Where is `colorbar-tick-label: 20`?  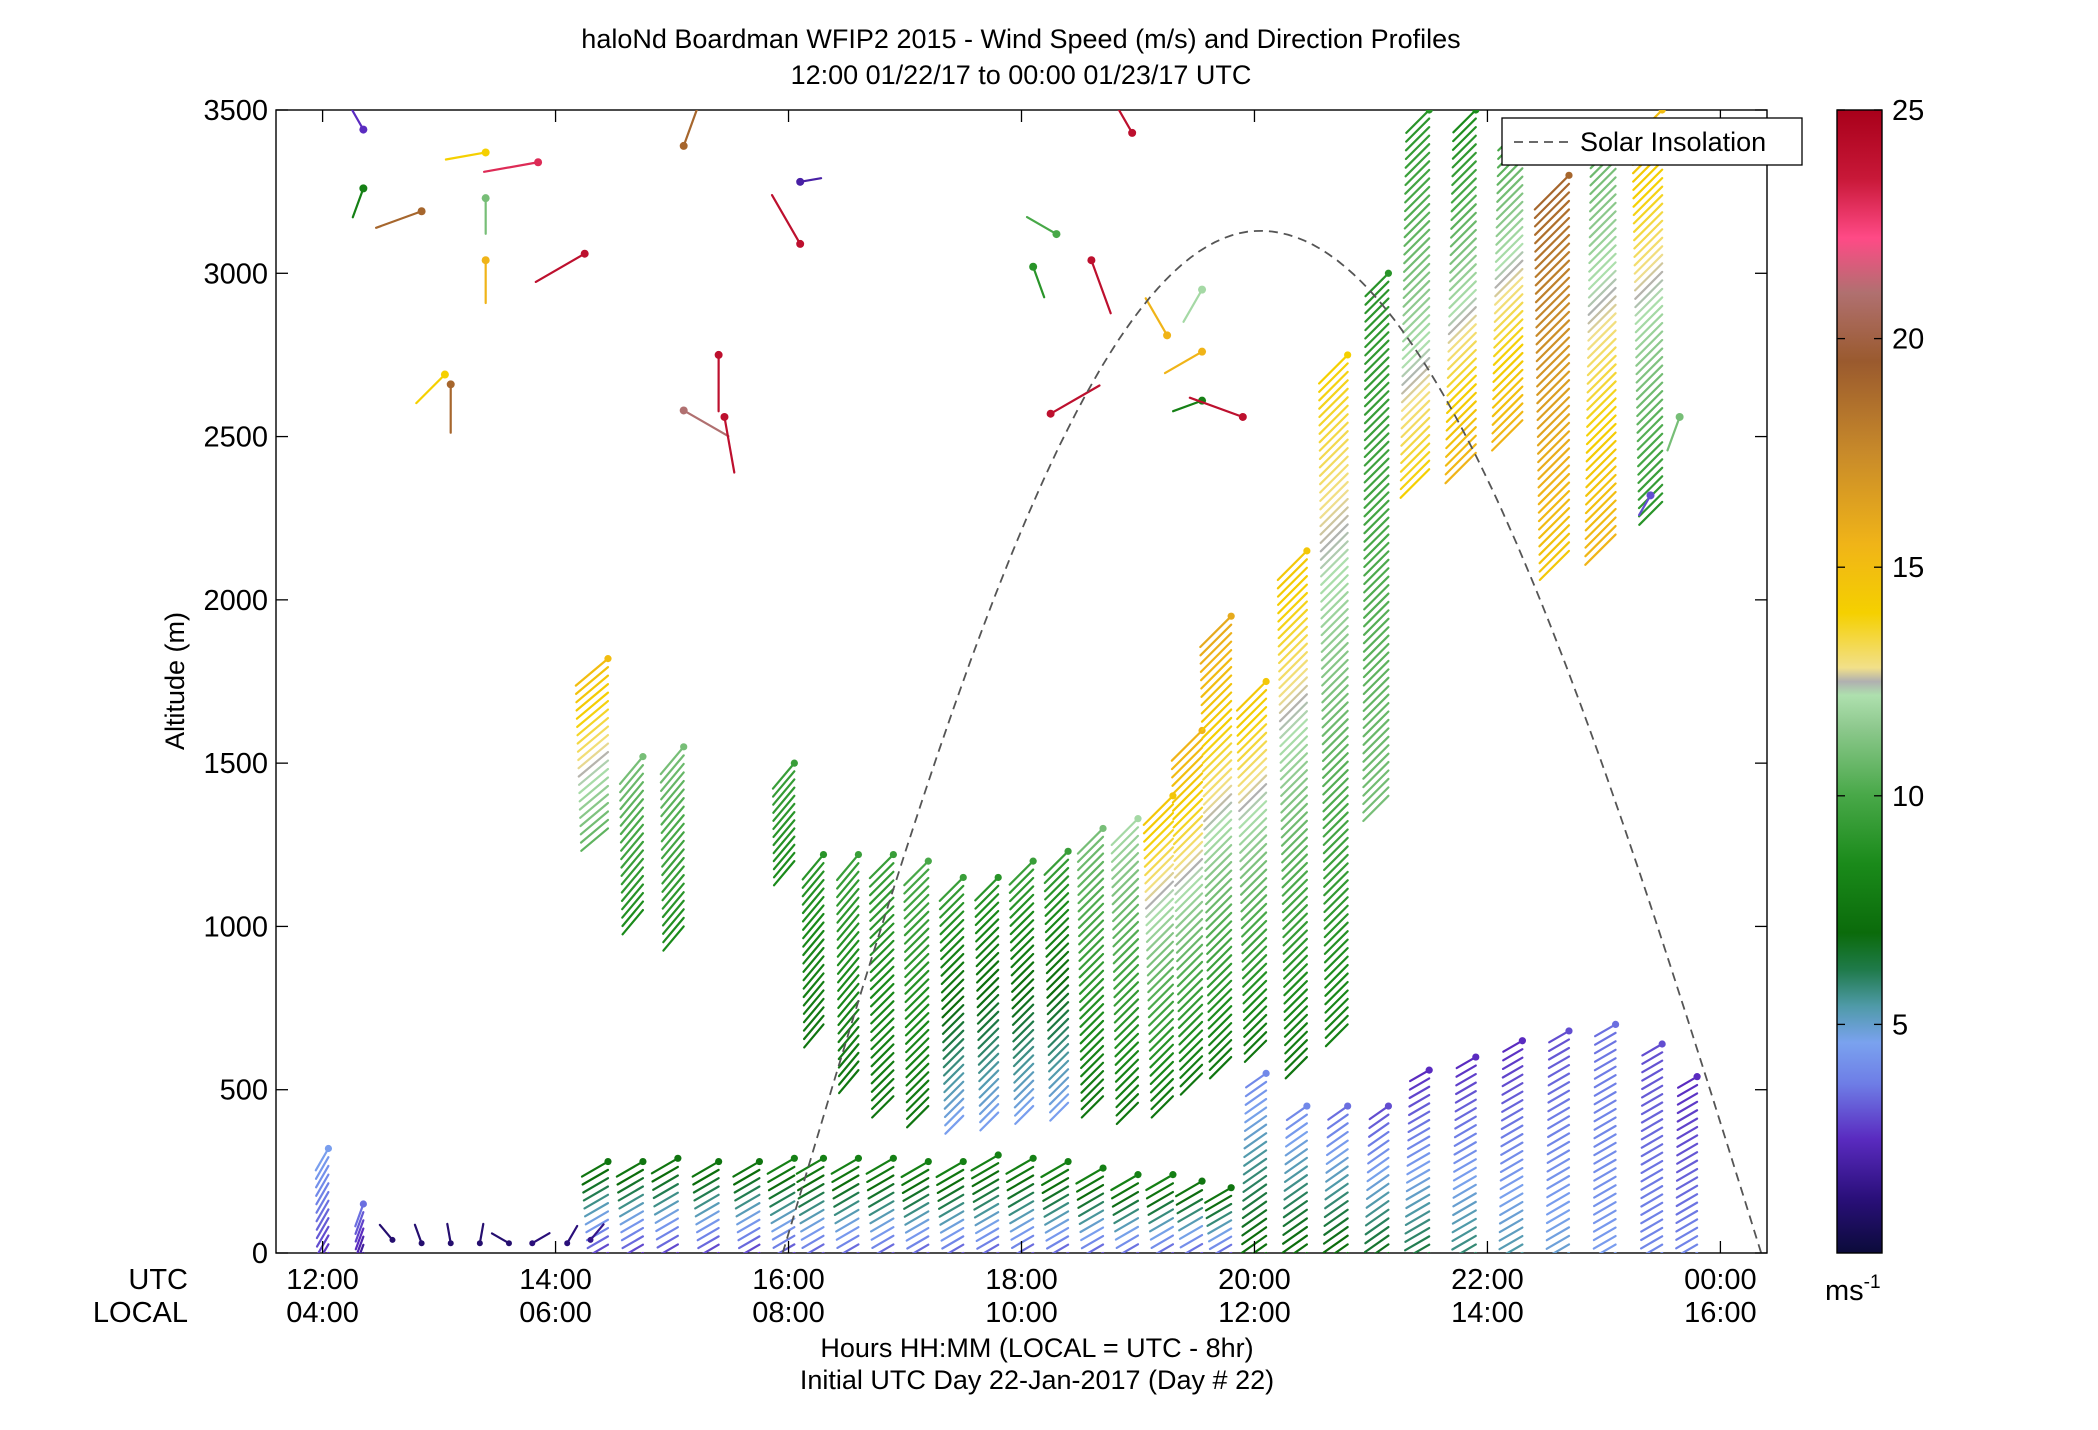 colorbar-tick-label: 20 is located at coordinates (1908, 340).